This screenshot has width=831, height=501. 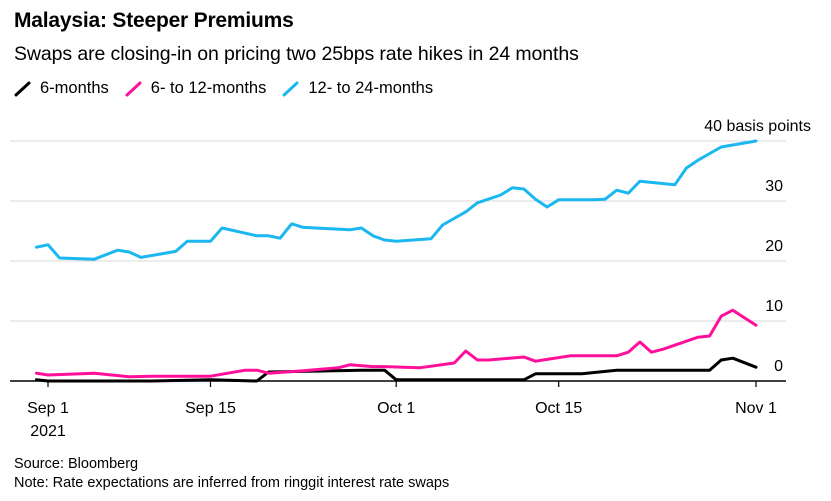 I want to click on legend-item-12-to-24-months: 12- to 24-months, so click(x=357, y=88).